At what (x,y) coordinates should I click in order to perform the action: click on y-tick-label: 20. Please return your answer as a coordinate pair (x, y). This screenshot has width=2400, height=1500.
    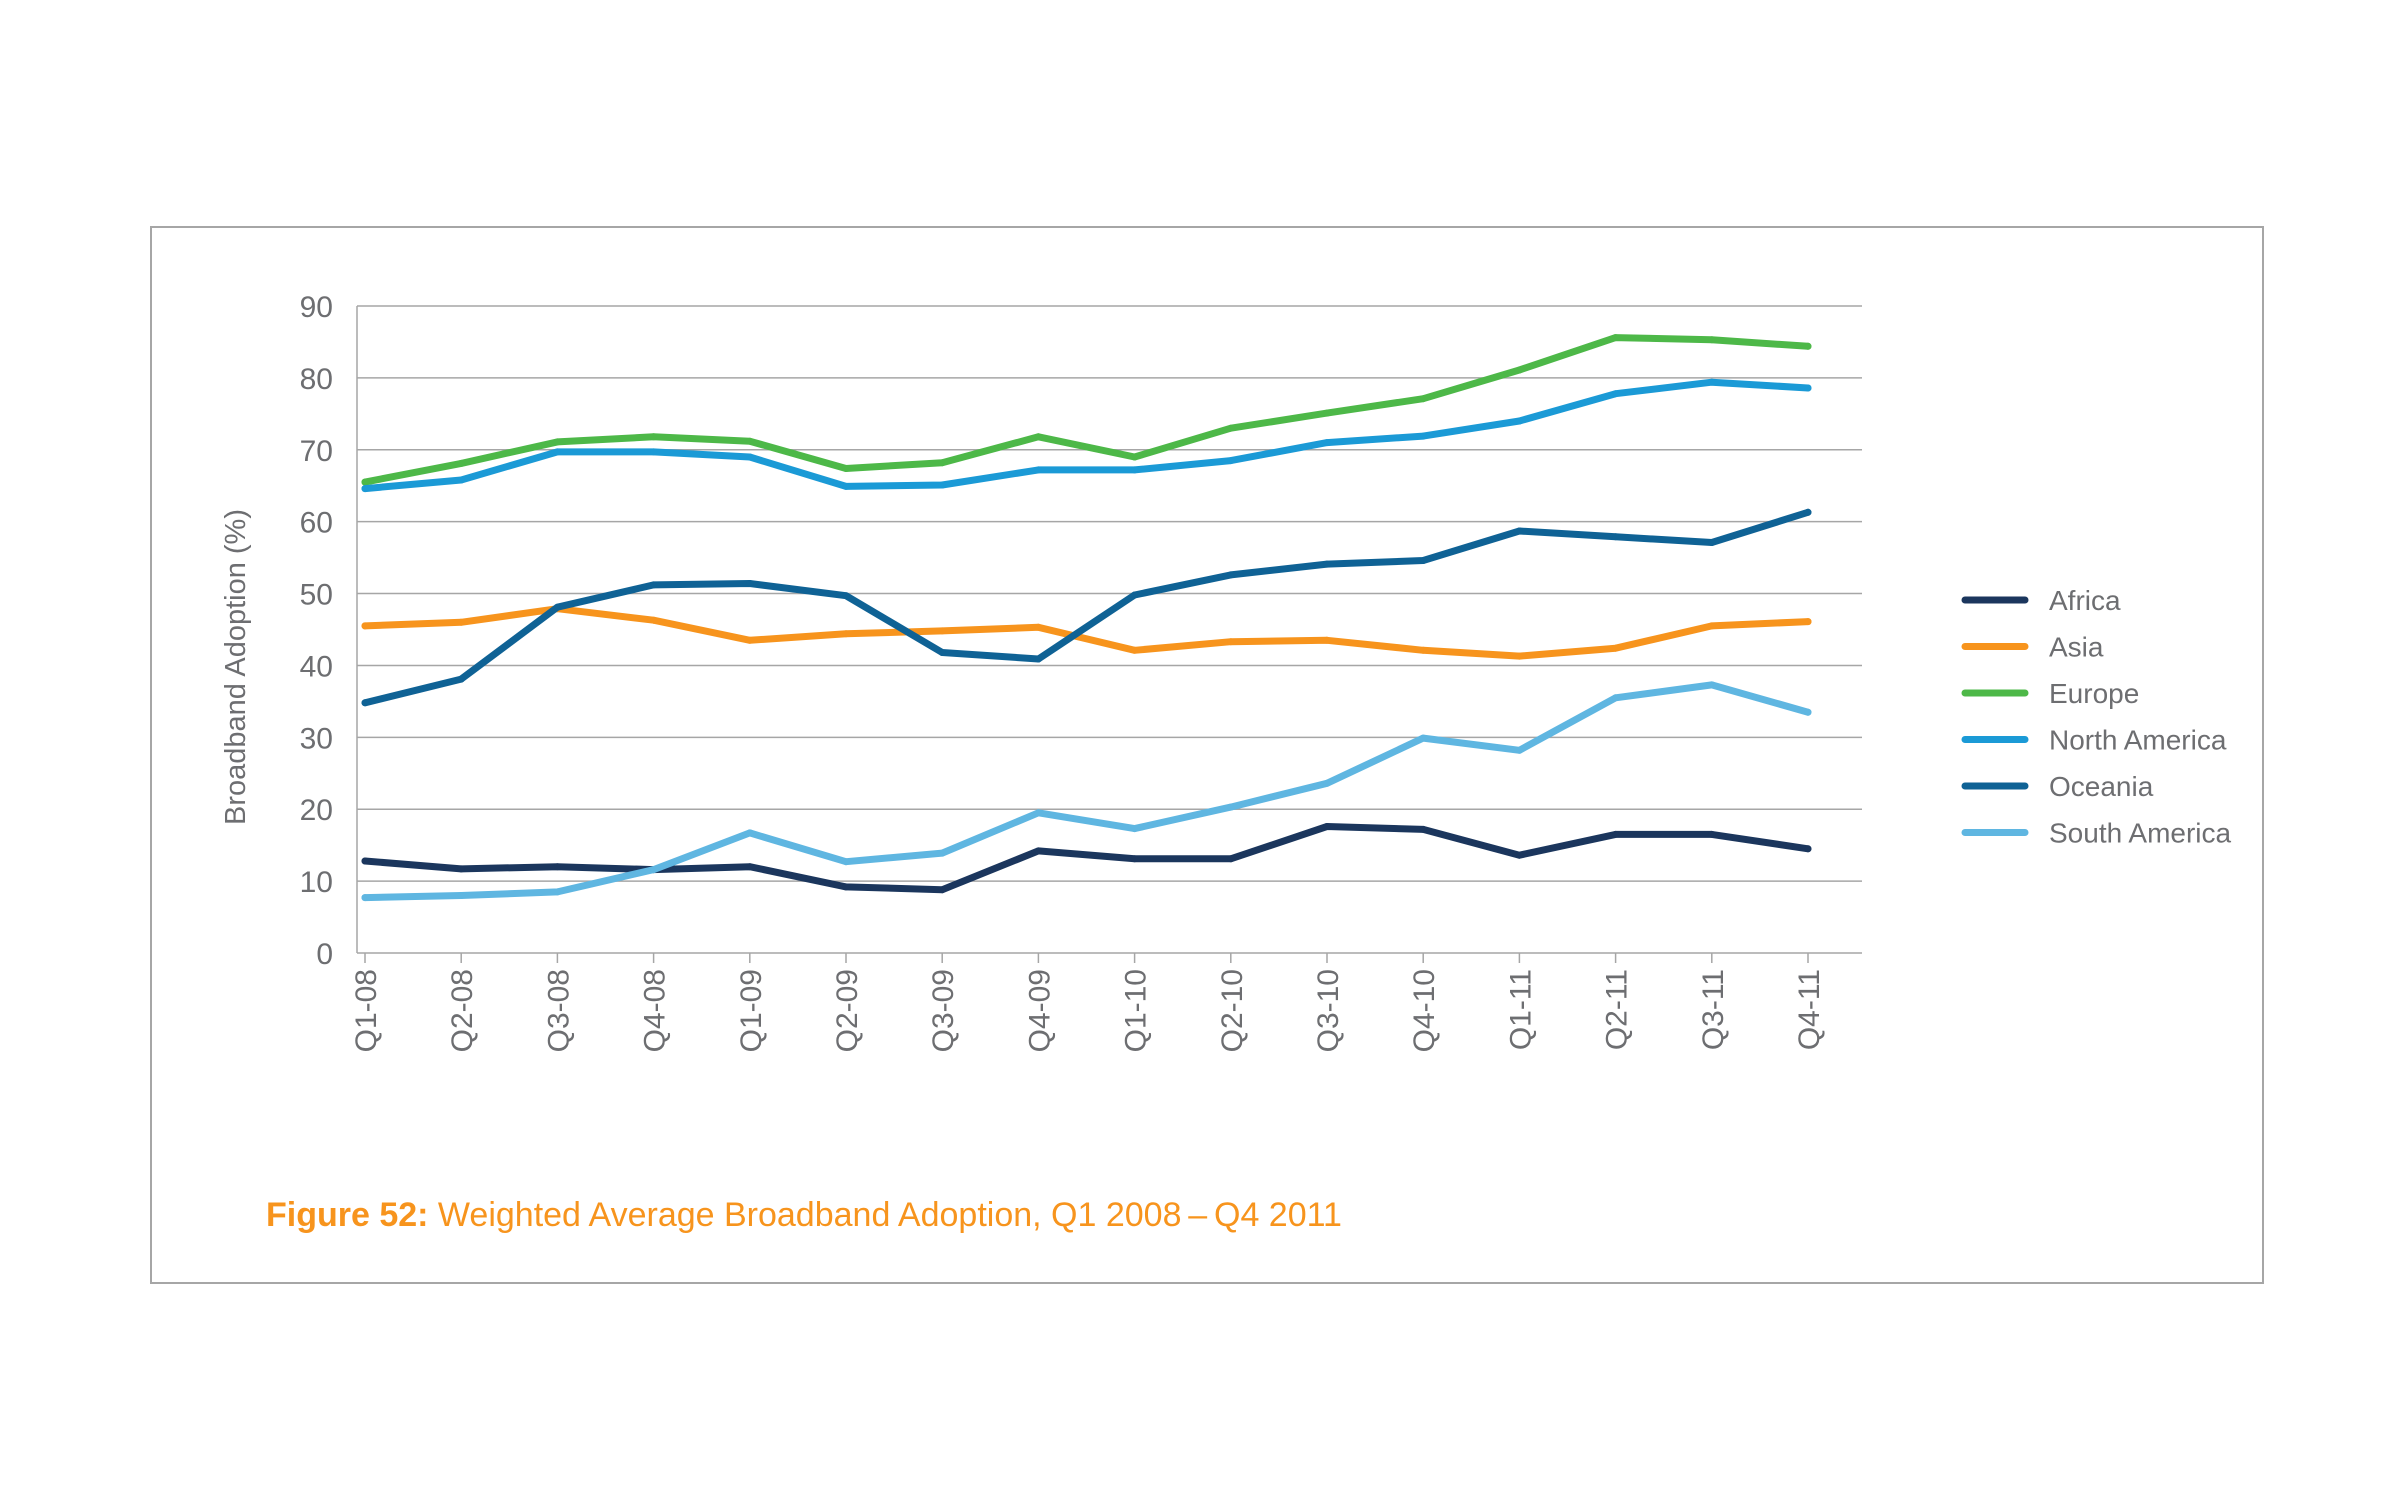
    Looking at the image, I should click on (316, 810).